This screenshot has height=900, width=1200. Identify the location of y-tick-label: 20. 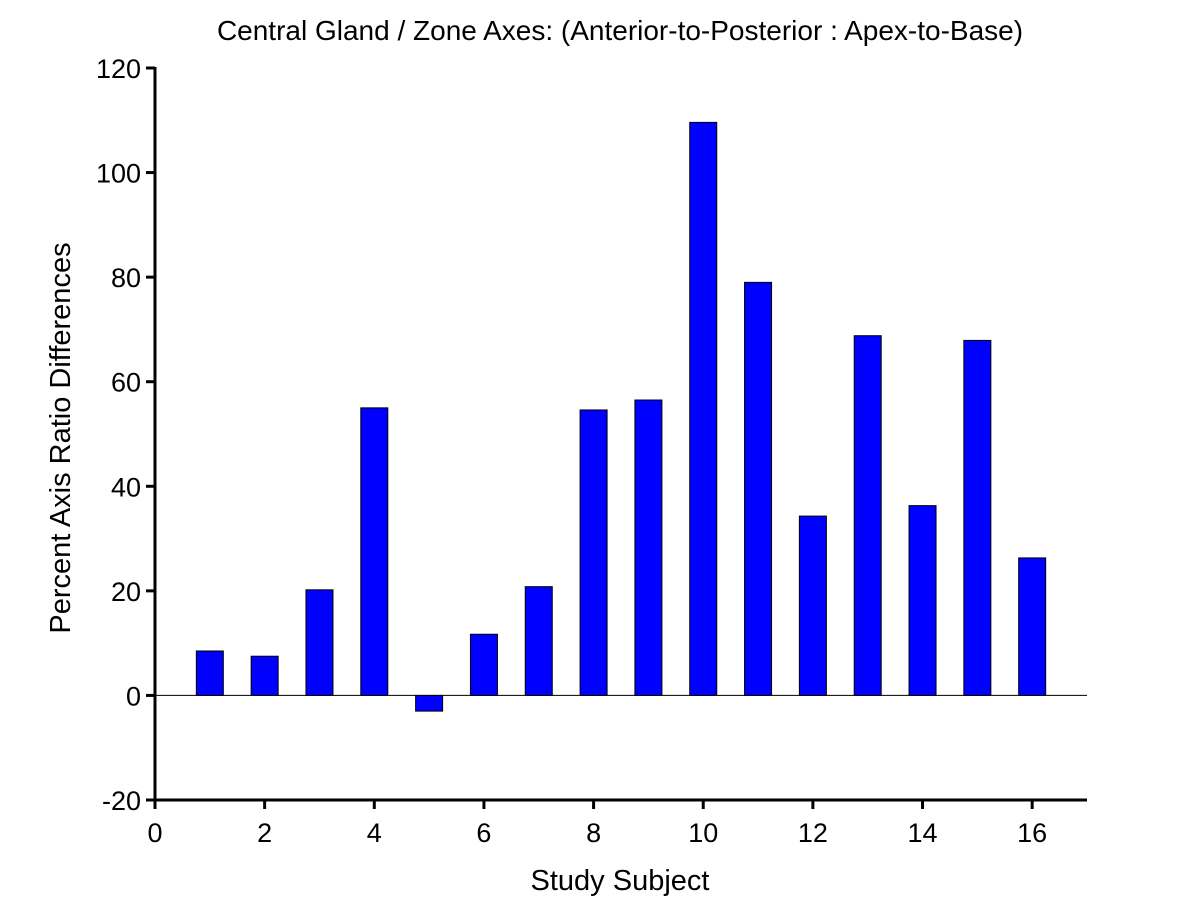
(126, 592).